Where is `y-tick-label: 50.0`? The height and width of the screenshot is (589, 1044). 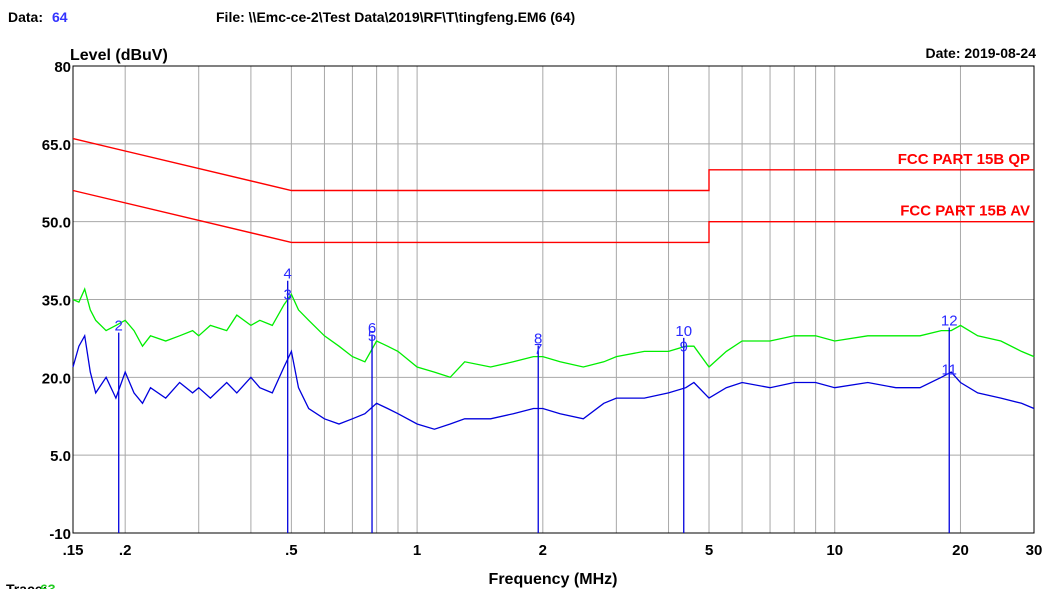 y-tick-label: 50.0 is located at coordinates (56, 223).